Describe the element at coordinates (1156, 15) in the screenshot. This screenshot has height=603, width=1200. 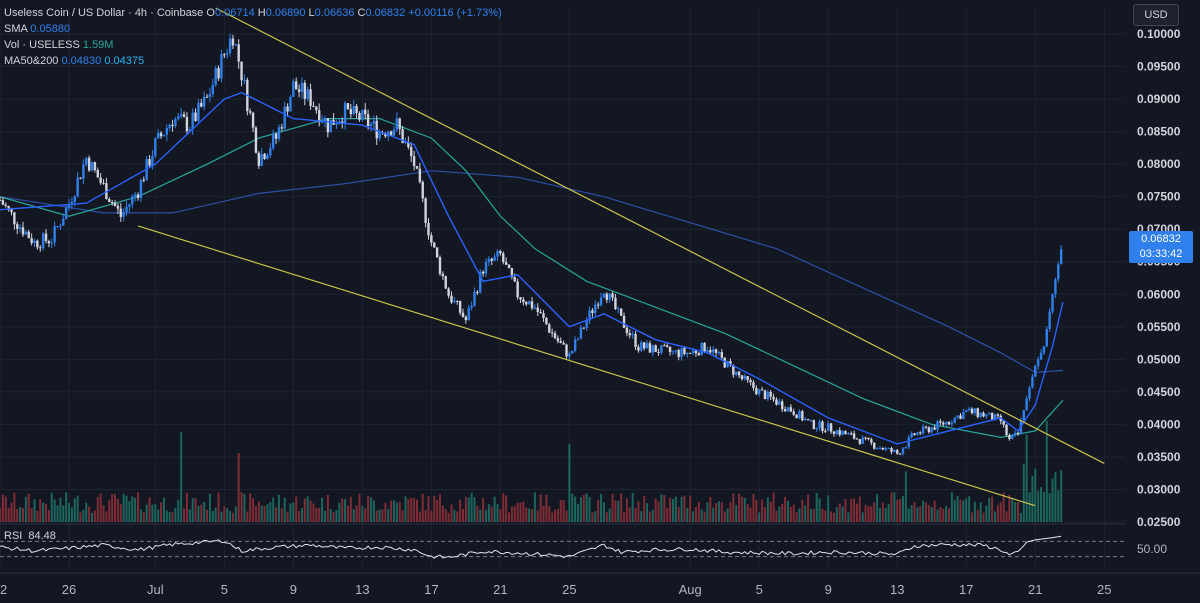
I see `currency-button: USD` at that location.